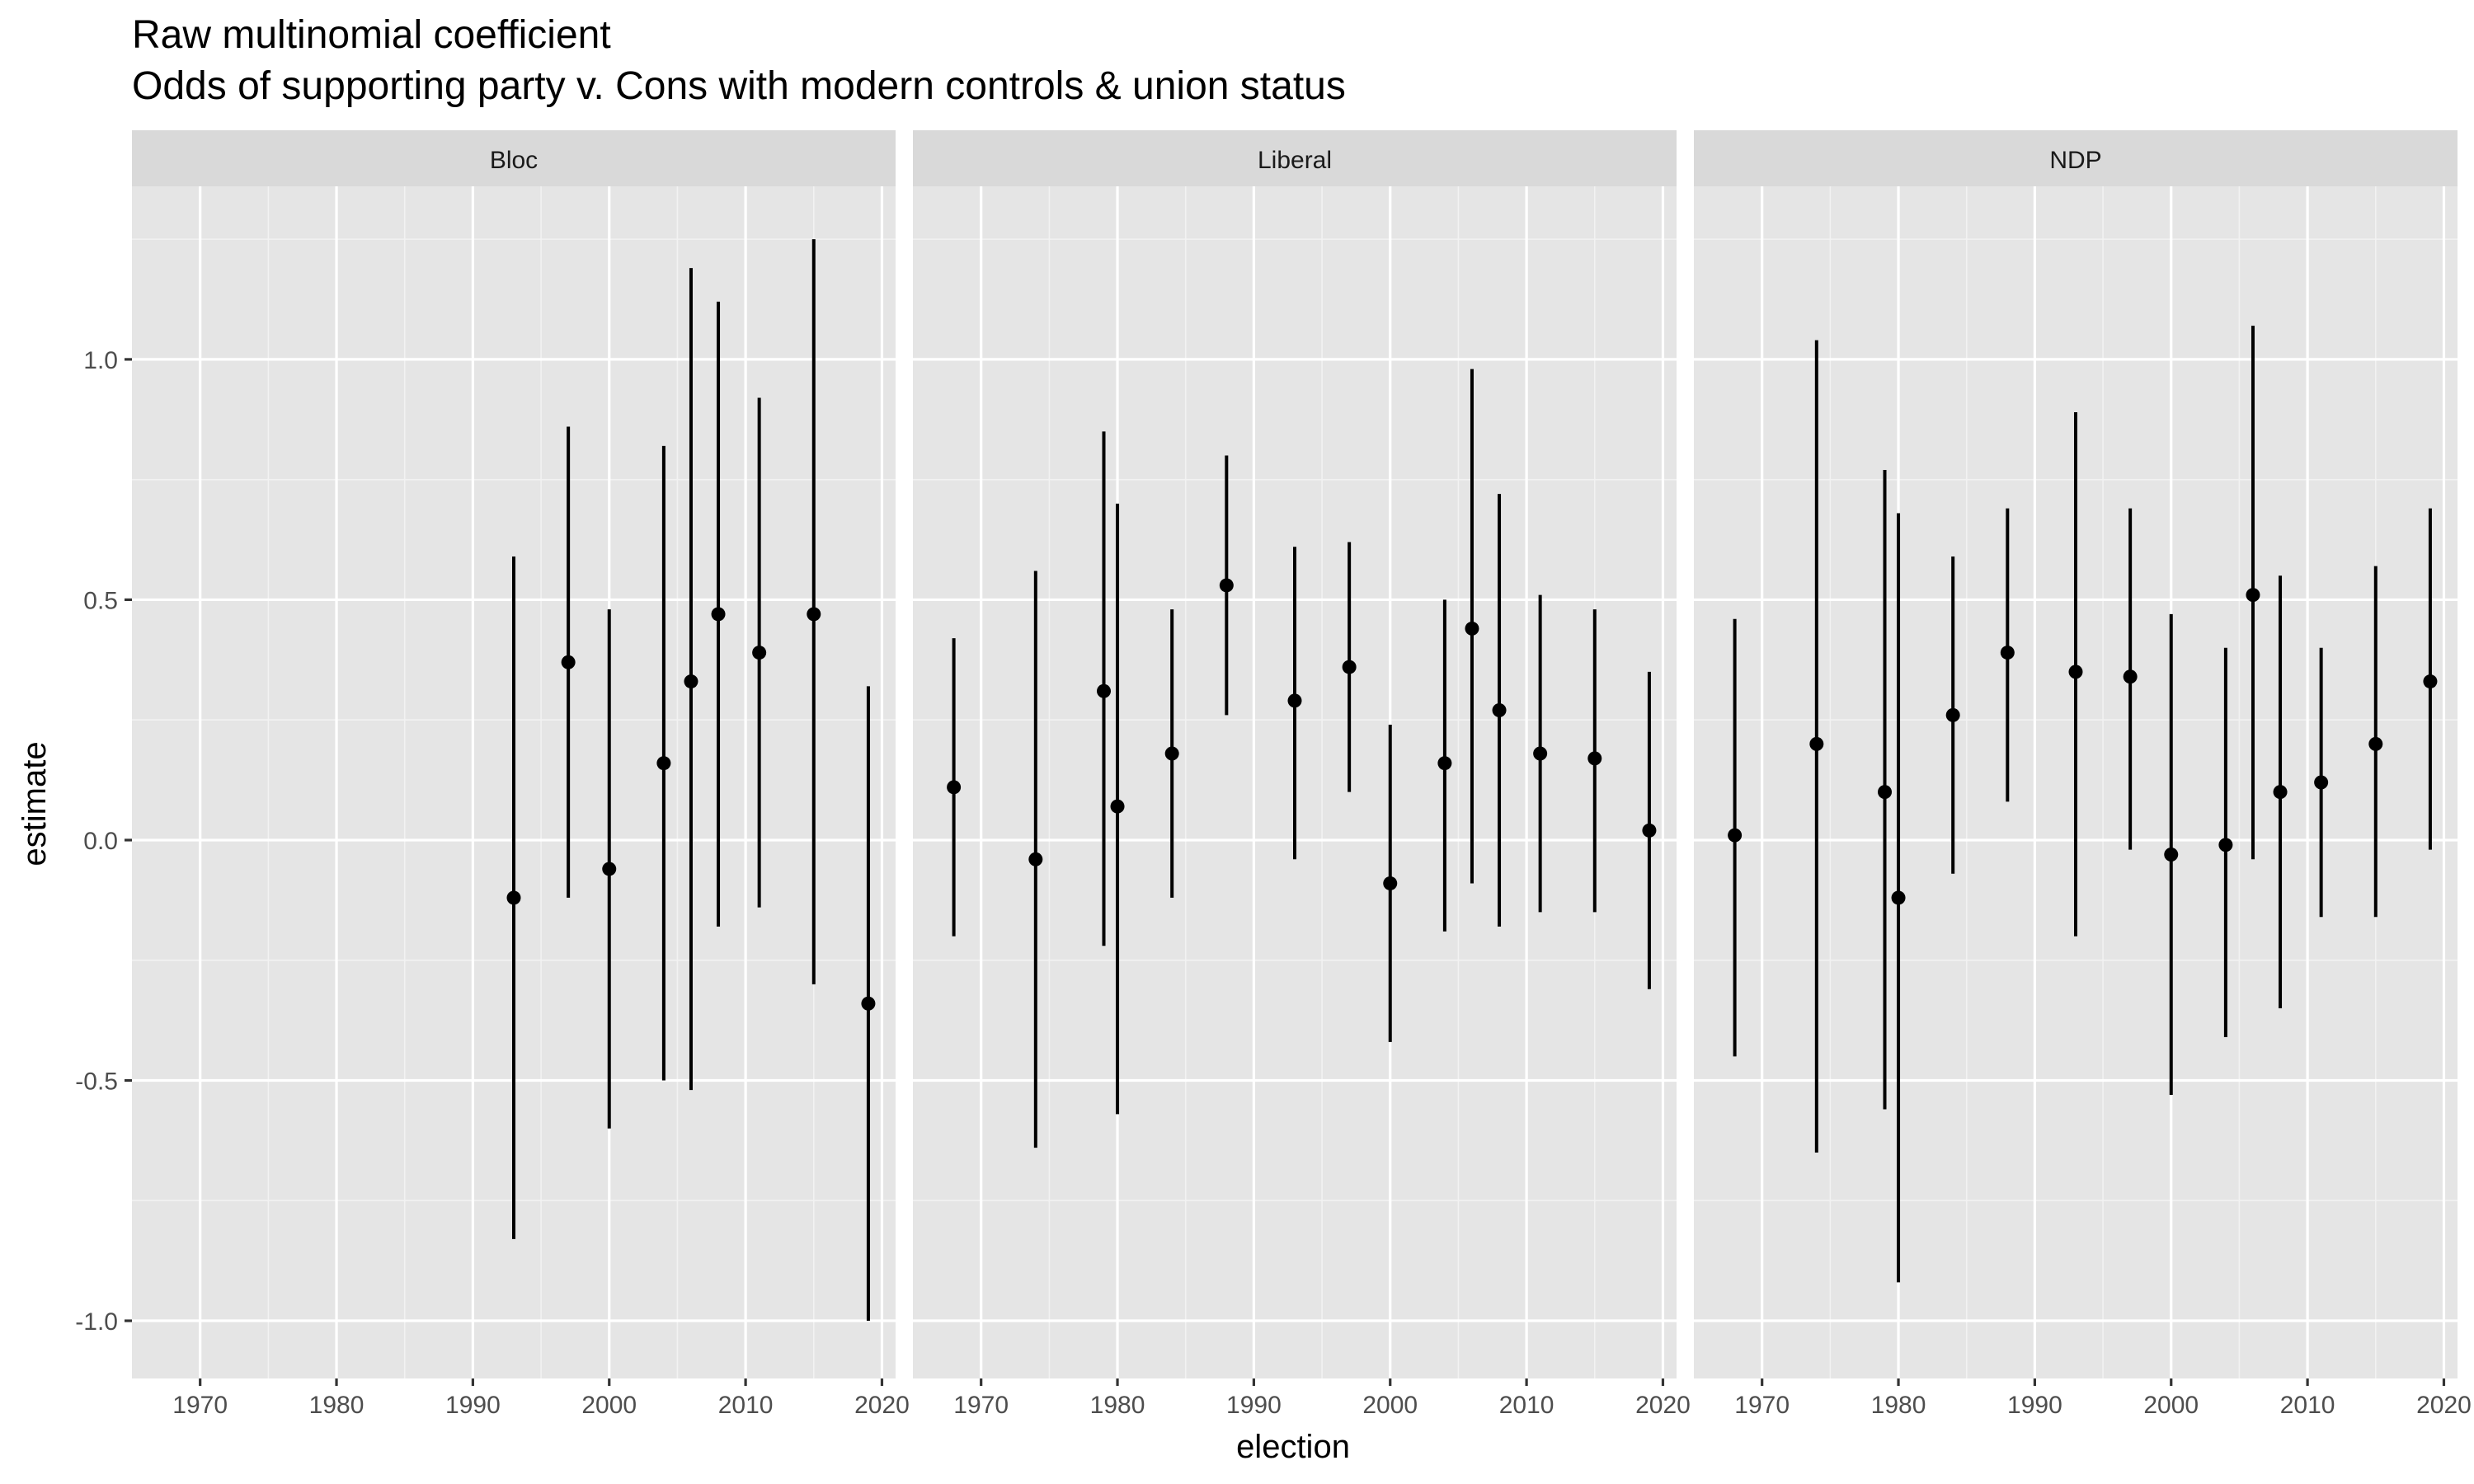 This screenshot has width=2474, height=1484. What do you see at coordinates (2007, 653) in the screenshot?
I see `point-ndp-1988` at bounding box center [2007, 653].